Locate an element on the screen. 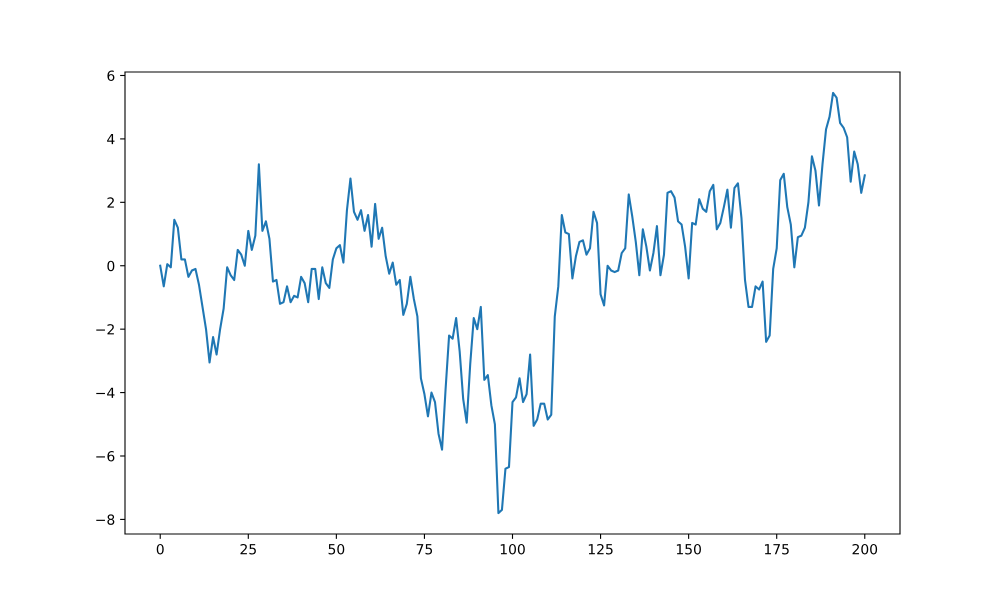 This screenshot has width=1000, height=600. y-tick-label: 4 is located at coordinates (110, 139).